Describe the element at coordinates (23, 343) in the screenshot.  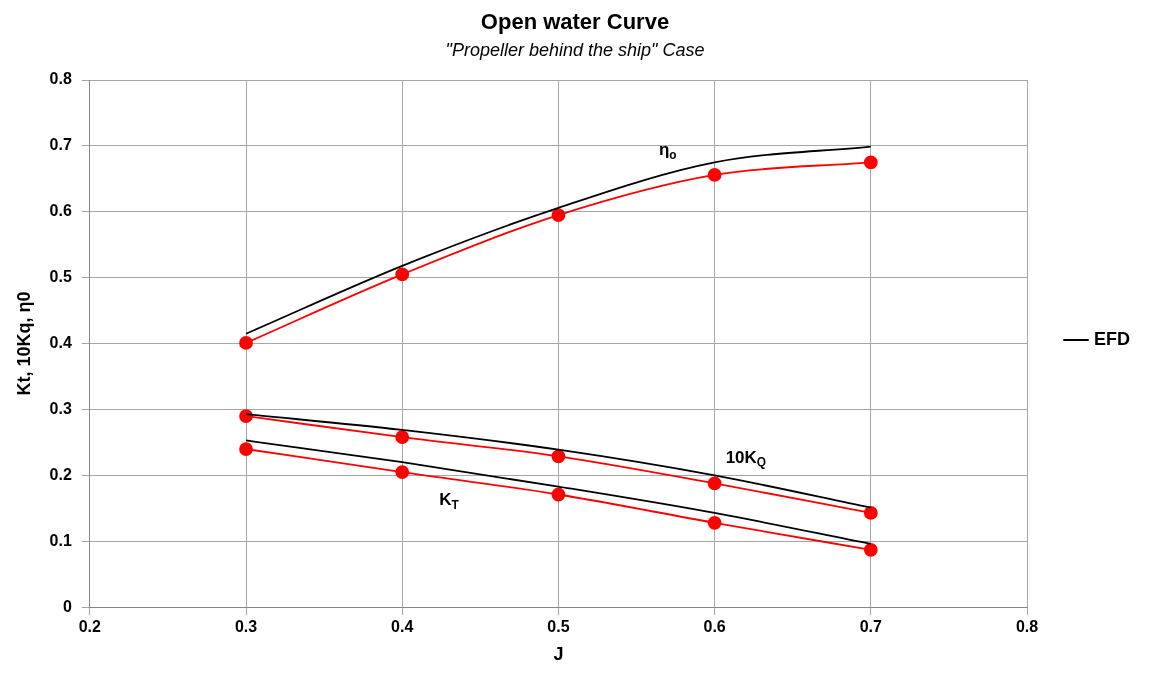
I see `y-axis-title: Kt, 10Kq, η0` at that location.